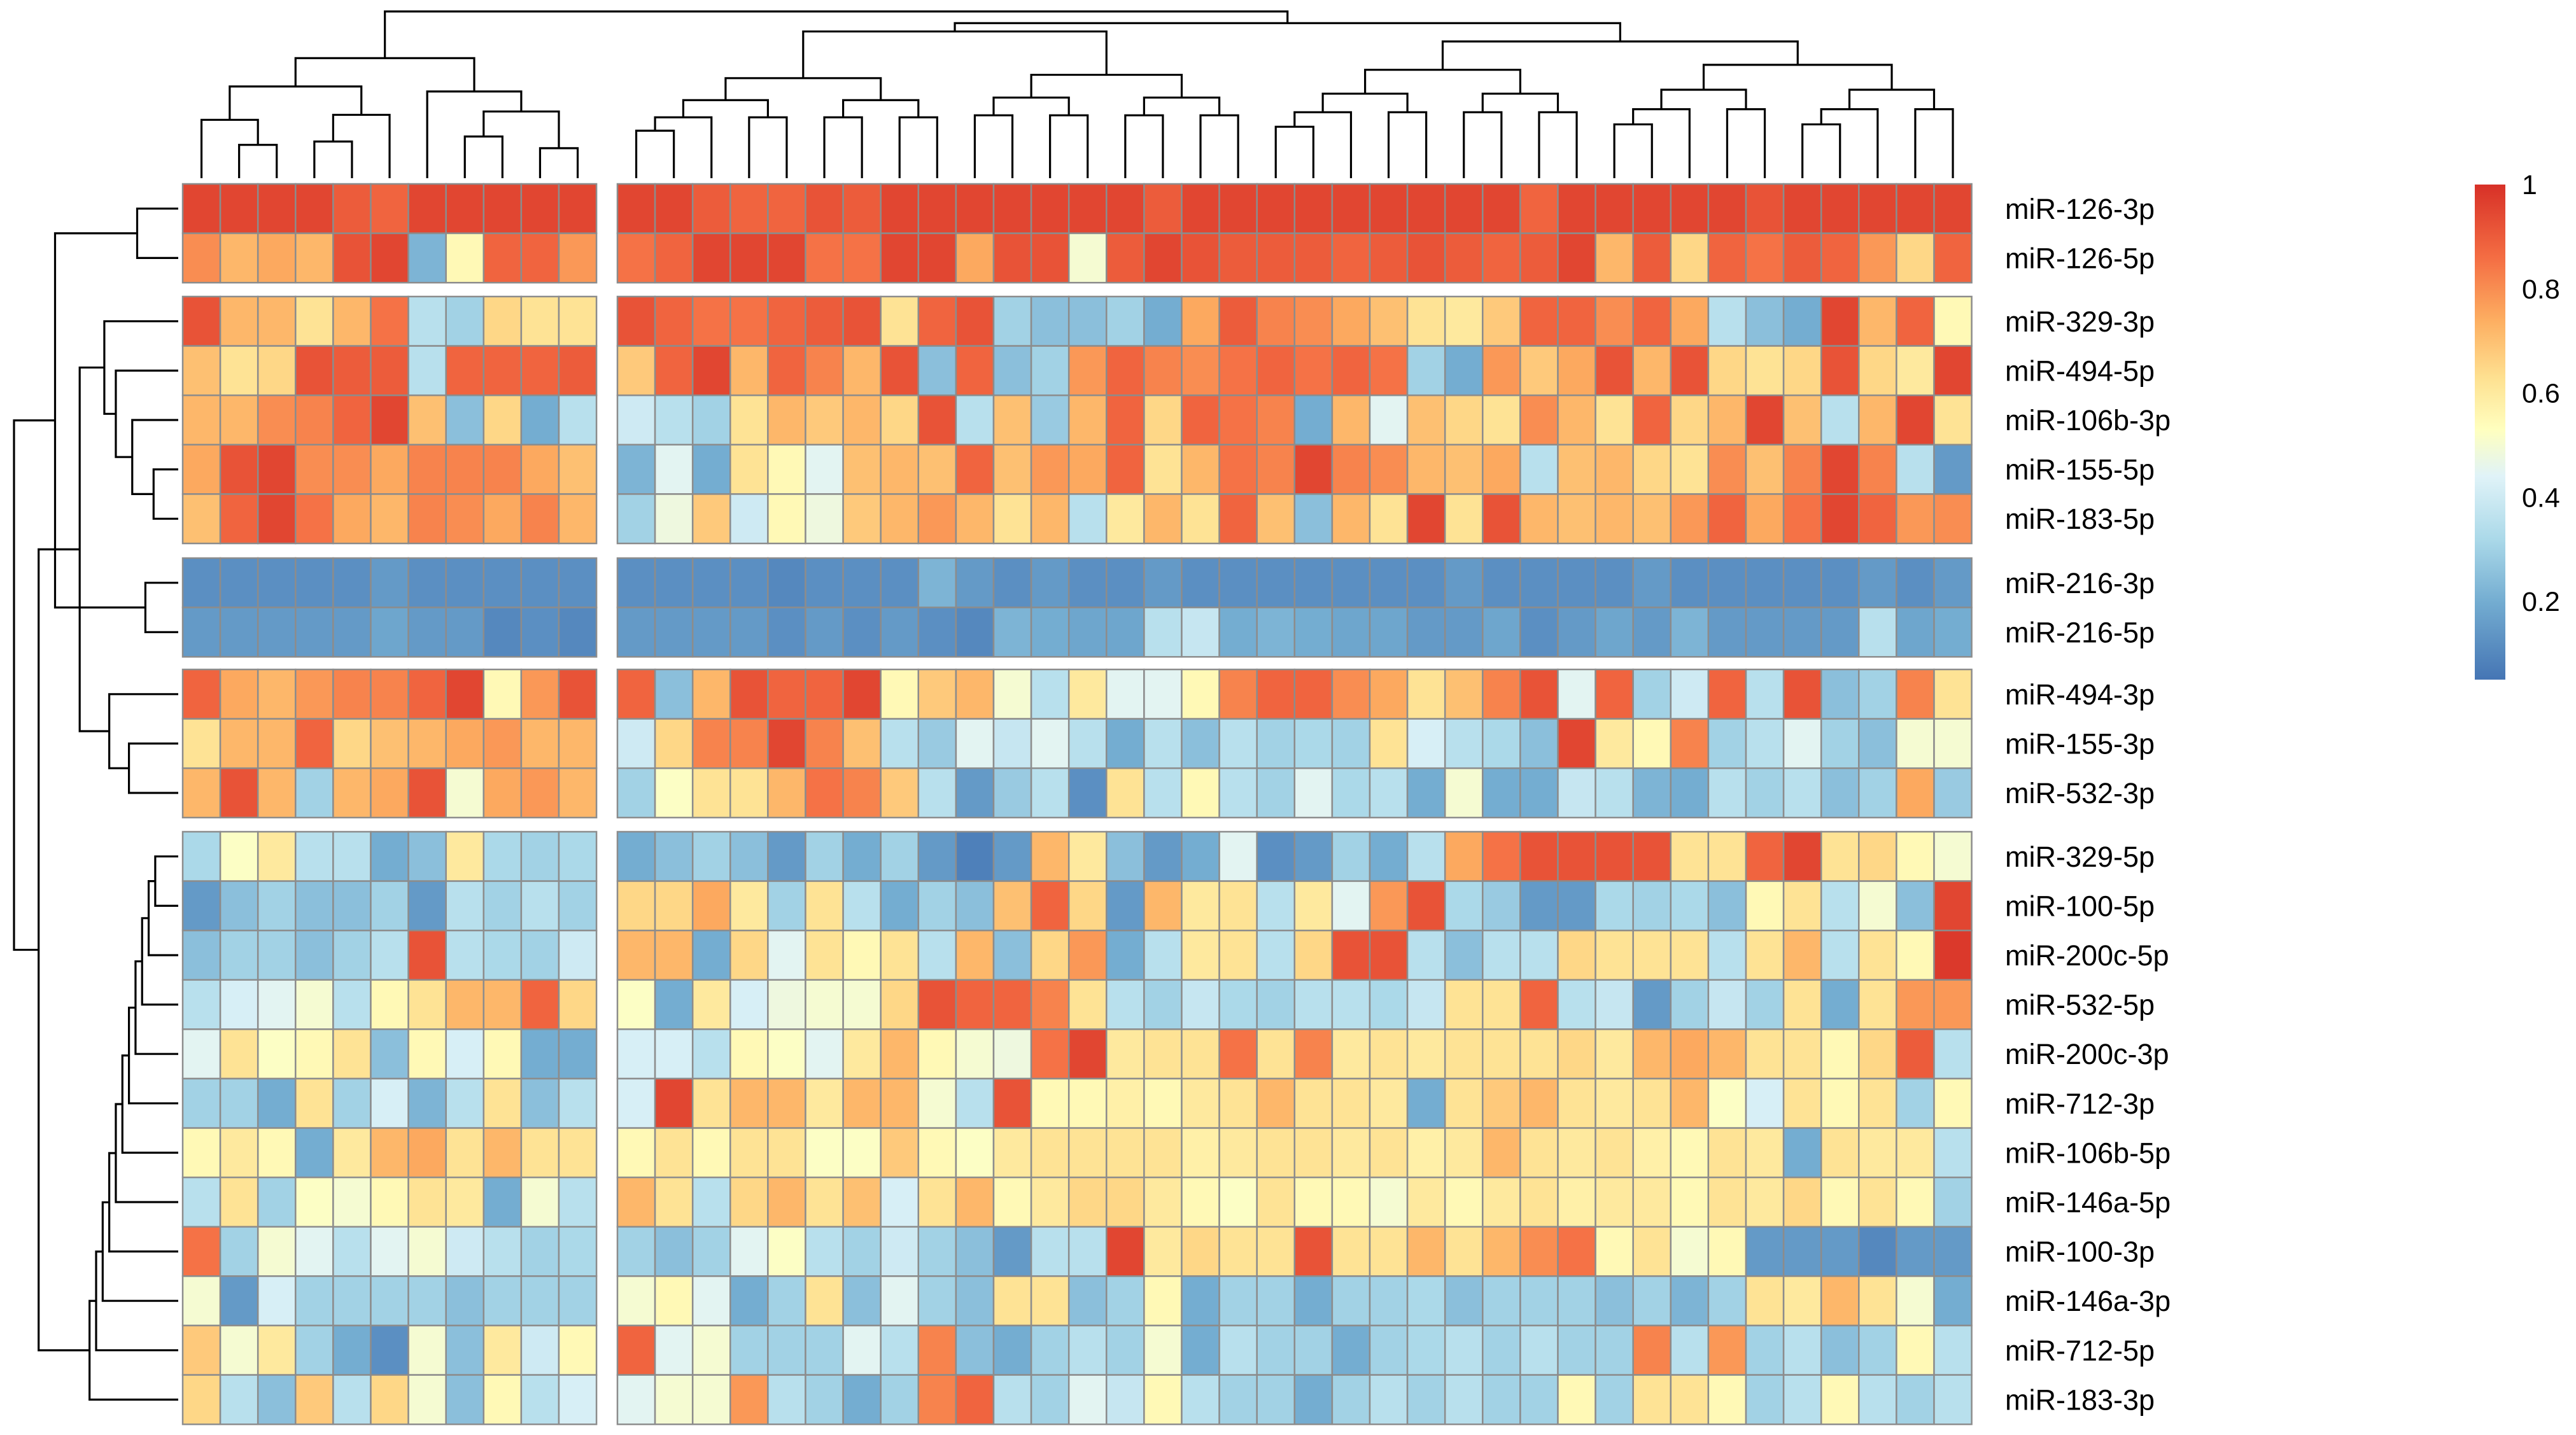  What do you see at coordinates (2080, 519) in the screenshot?
I see `row-label: miR-183-5p` at bounding box center [2080, 519].